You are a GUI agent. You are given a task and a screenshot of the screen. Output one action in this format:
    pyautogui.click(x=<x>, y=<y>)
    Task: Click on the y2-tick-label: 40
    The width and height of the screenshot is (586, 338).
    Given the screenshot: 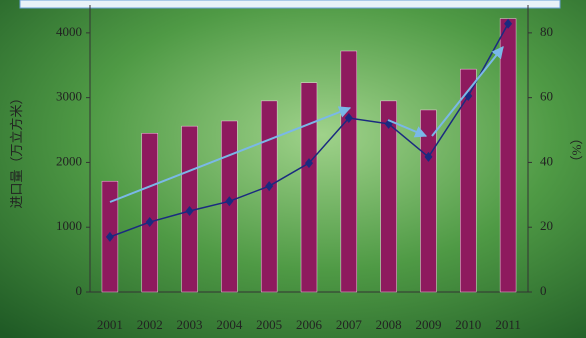 What is the action you would take?
    pyautogui.click(x=546, y=160)
    